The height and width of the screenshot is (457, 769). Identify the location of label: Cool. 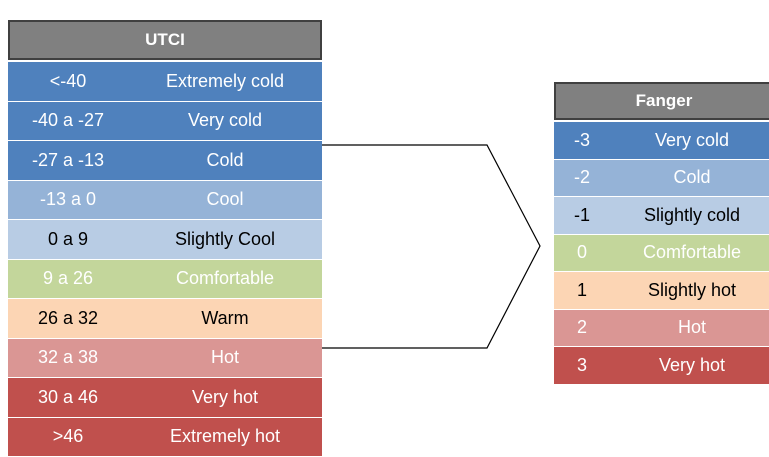
(225, 199).